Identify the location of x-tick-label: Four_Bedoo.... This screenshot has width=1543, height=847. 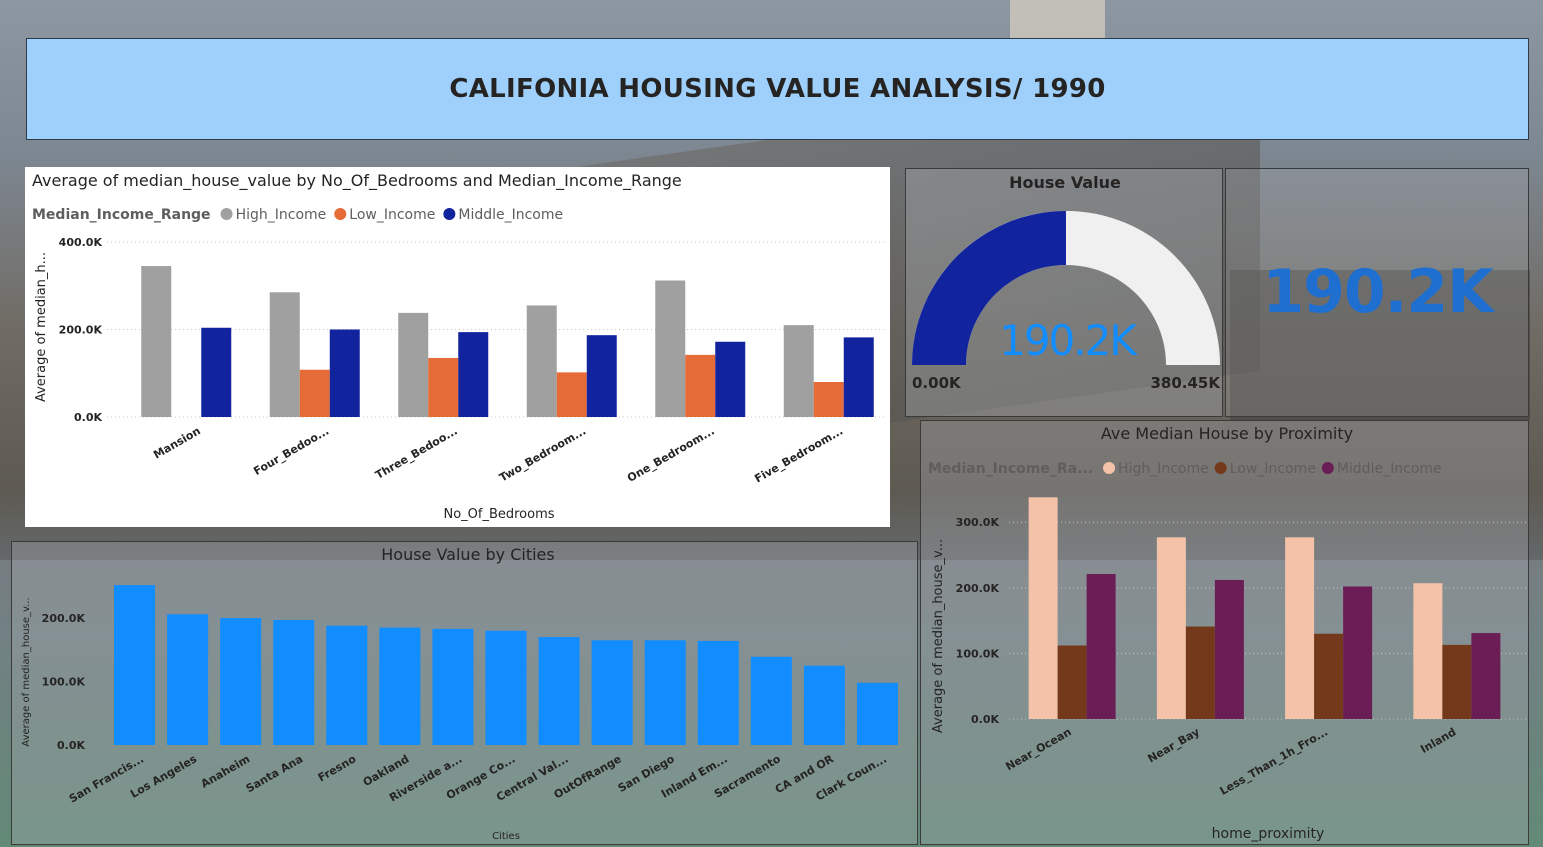
(291, 451).